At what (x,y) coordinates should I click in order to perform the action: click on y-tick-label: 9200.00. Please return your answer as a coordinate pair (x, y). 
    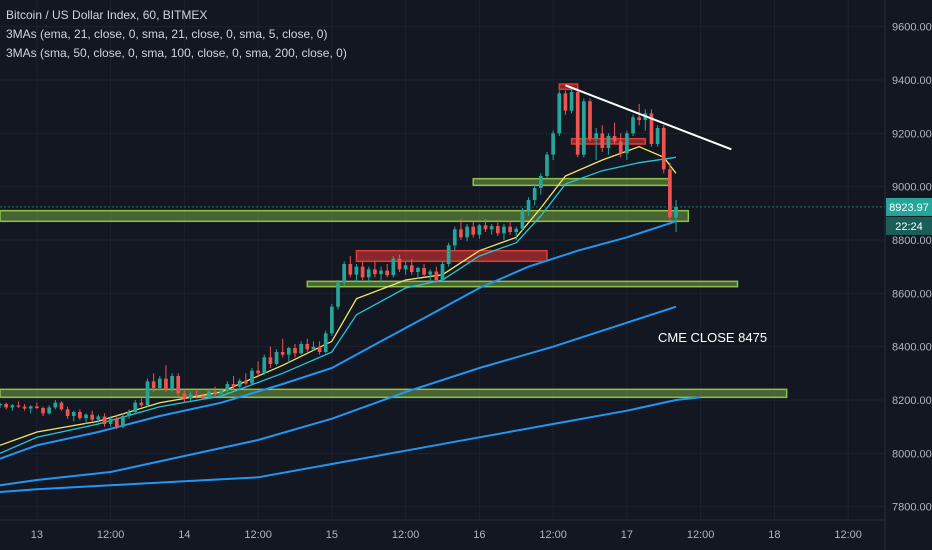
    Looking at the image, I should click on (912, 134).